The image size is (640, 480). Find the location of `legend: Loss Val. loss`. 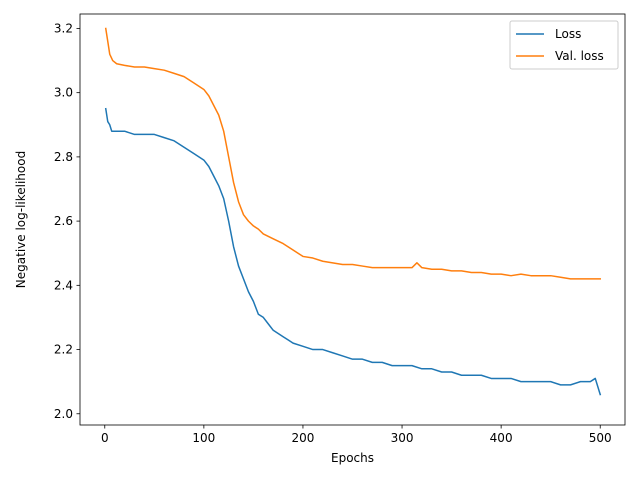

legend: Loss Val. loss is located at coordinates (564, 45).